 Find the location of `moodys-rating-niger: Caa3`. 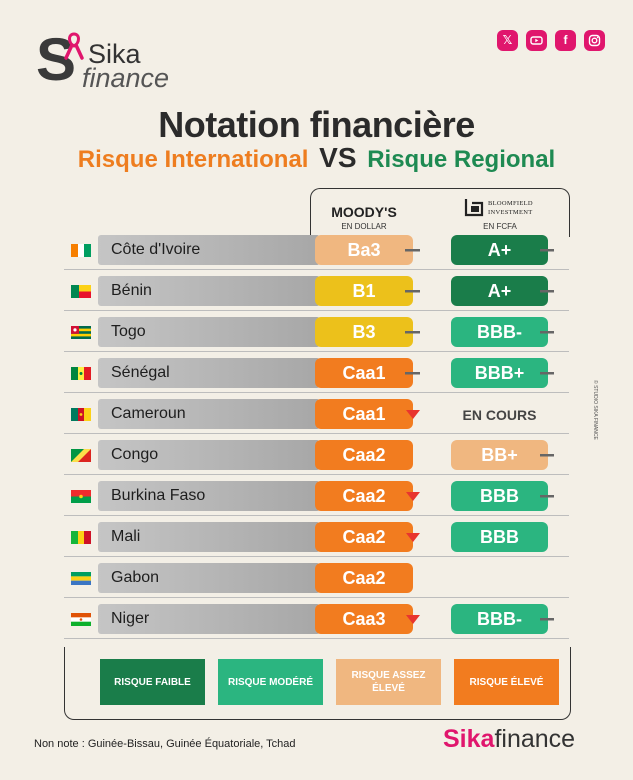

moodys-rating-niger: Caa3 is located at coordinates (364, 619).